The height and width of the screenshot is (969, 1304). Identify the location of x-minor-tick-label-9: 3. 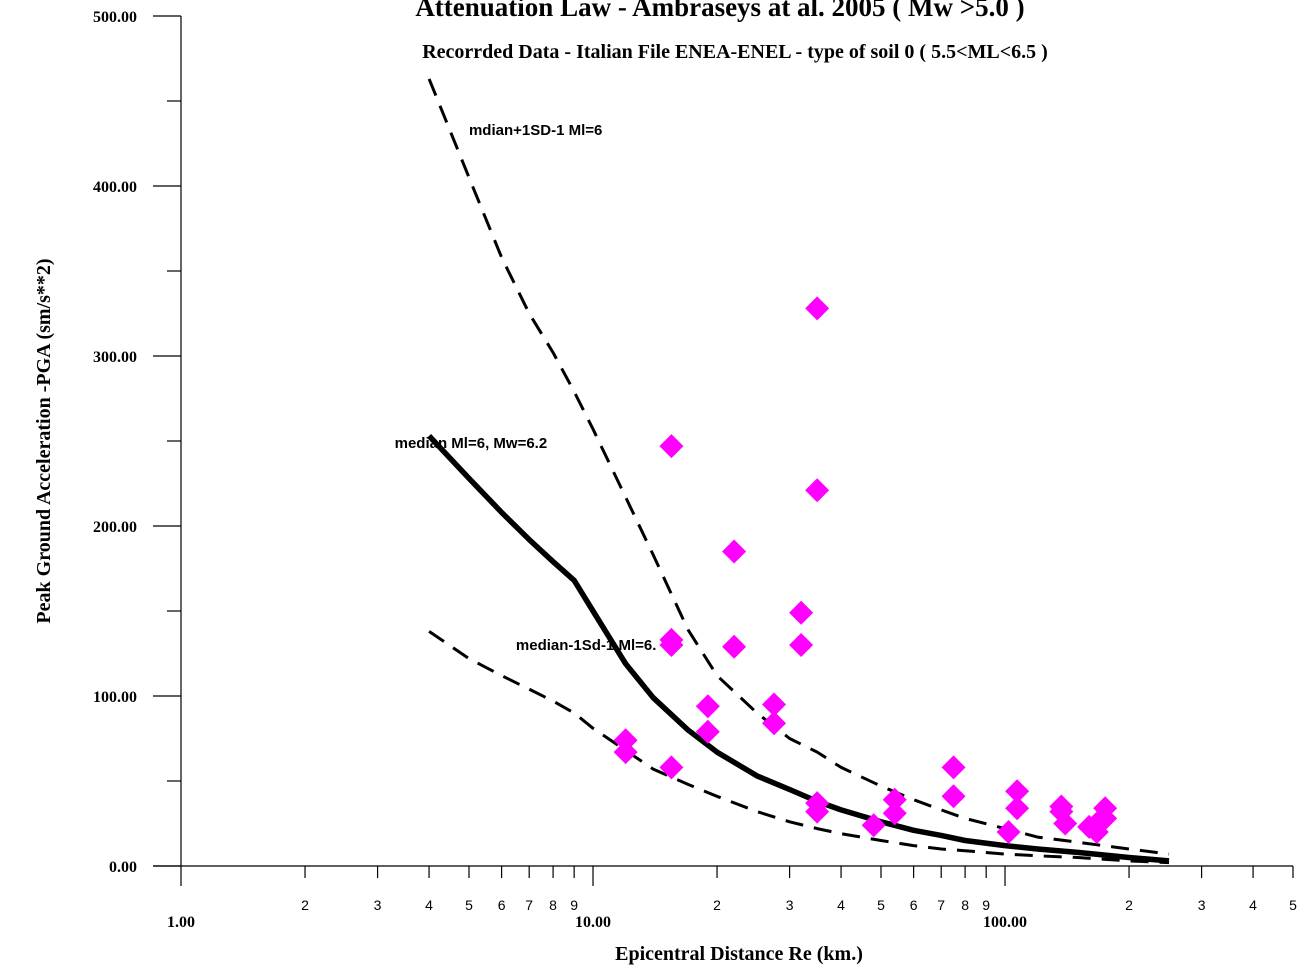
(790, 905).